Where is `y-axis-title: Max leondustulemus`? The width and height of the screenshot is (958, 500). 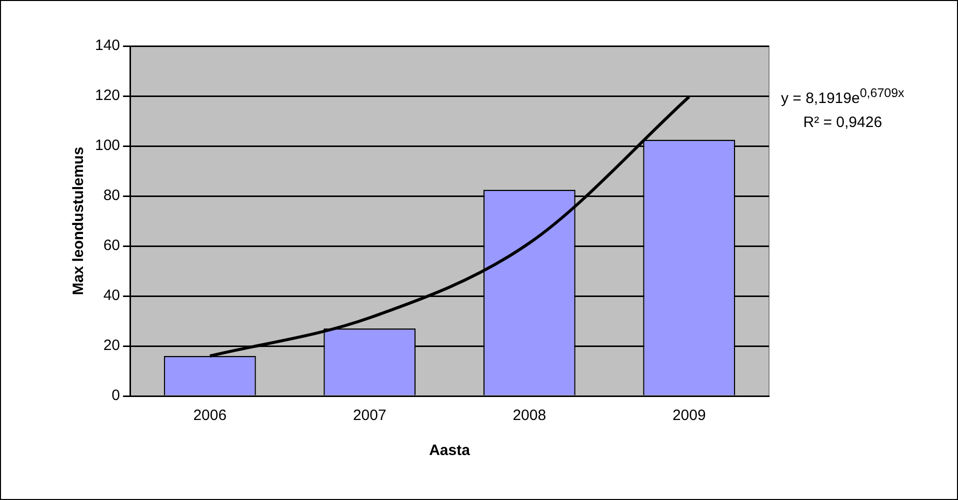 y-axis-title: Max leondustulemus is located at coordinates (79, 221).